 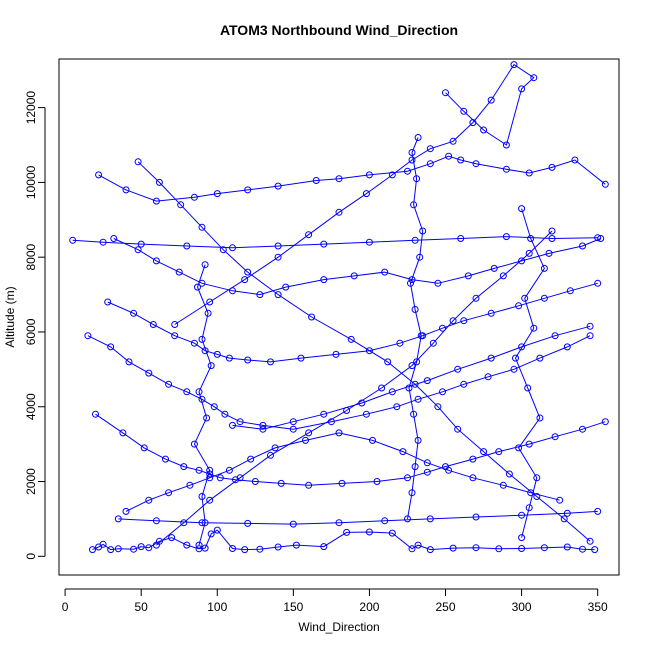 I want to click on y-tick-label: 12000, so click(x=31, y=108).